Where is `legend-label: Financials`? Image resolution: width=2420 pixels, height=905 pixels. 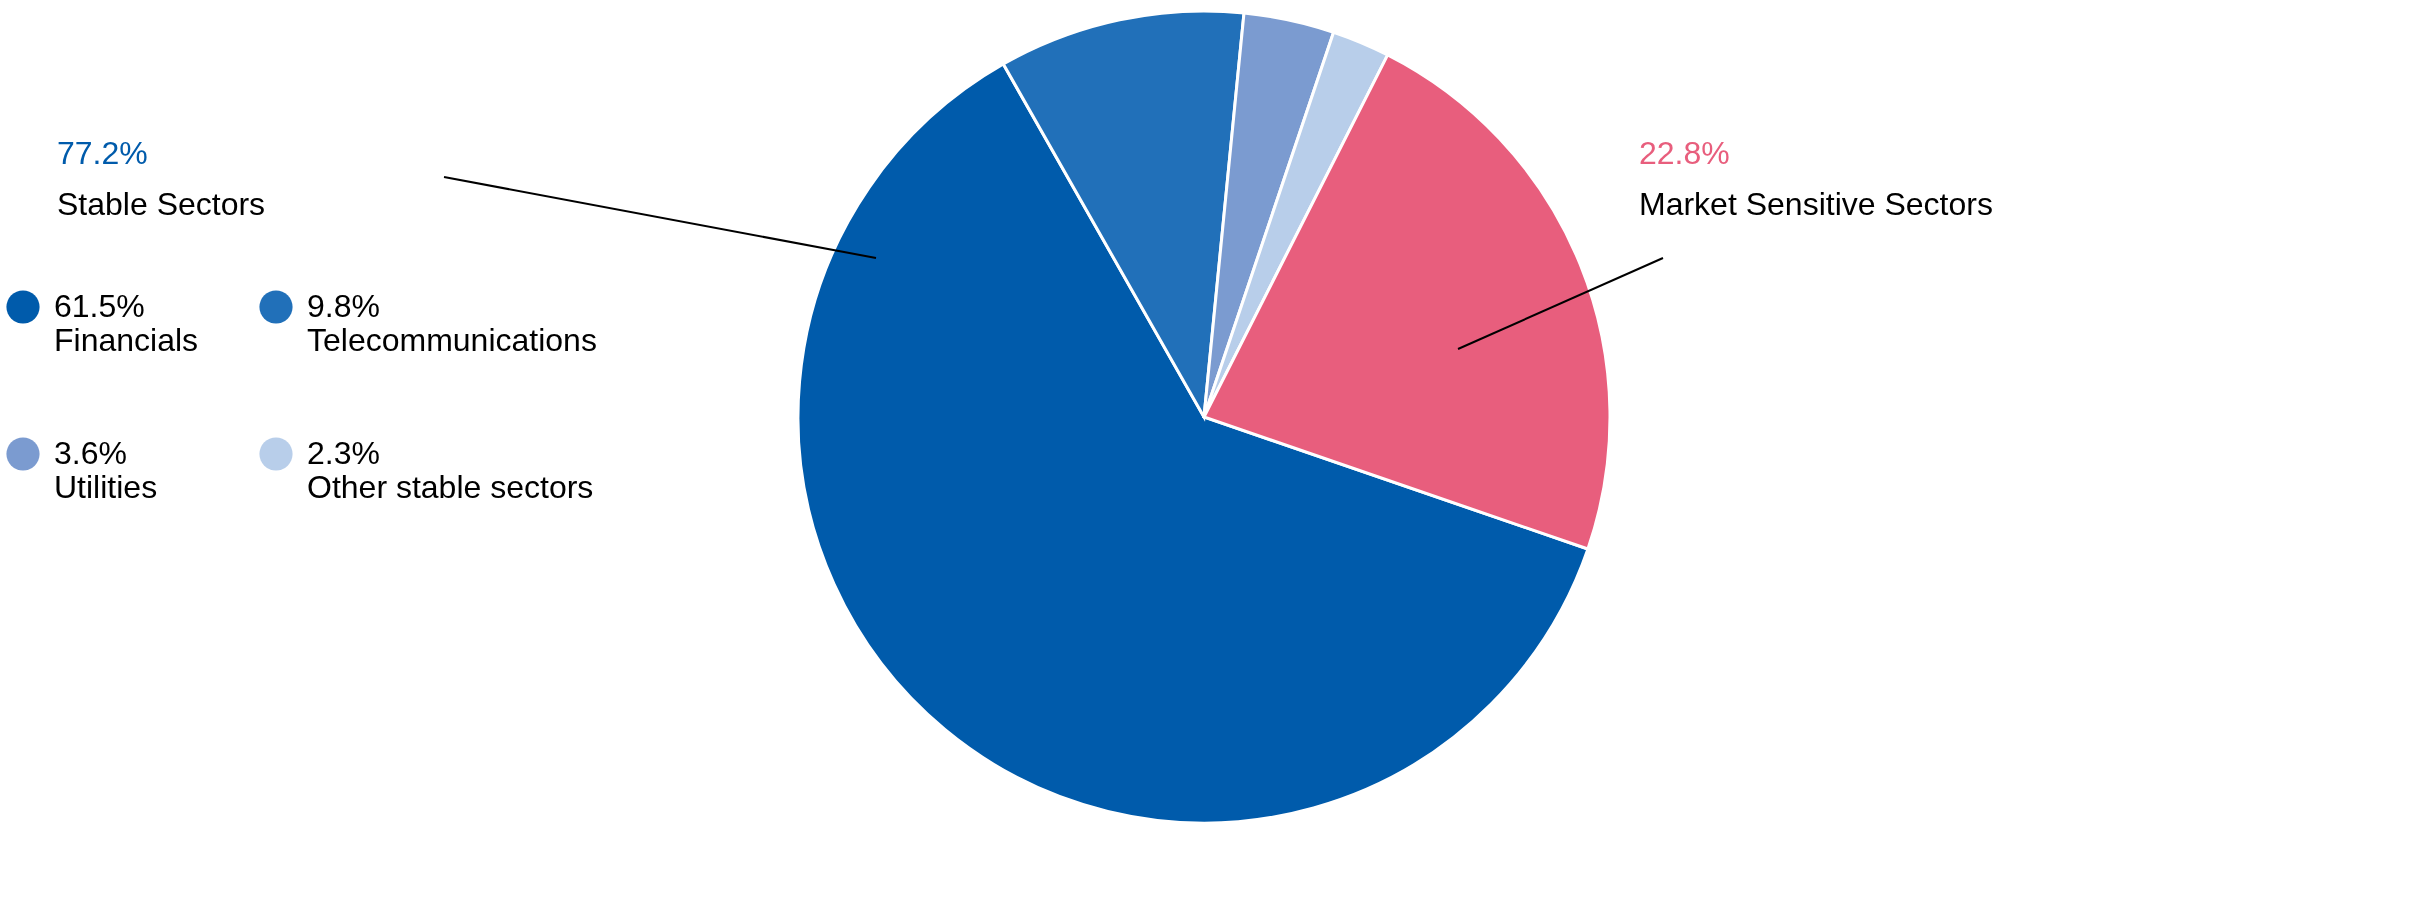
legend-label: Financials is located at coordinates (126, 340).